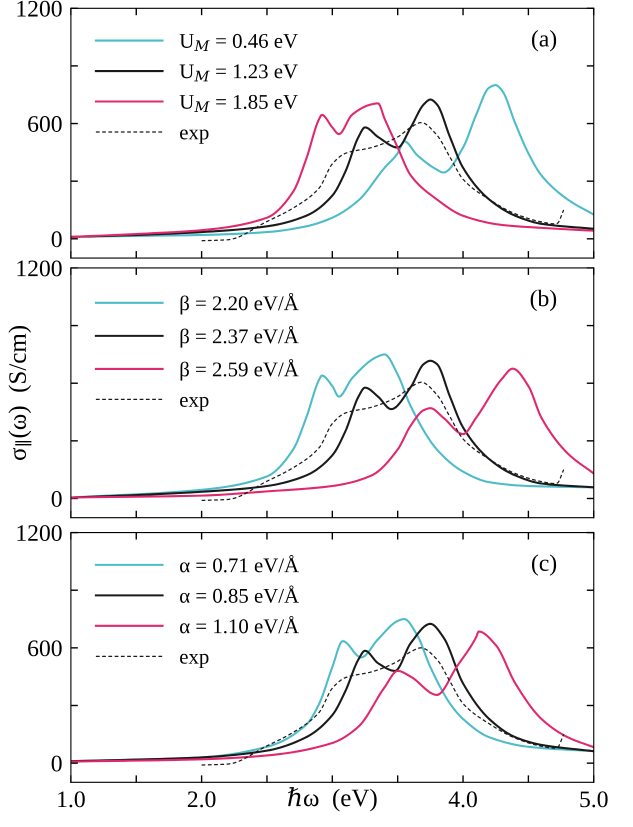 The width and height of the screenshot is (633, 827). I want to click on legend-label: U$_{M}$ = 1.23 eV, so click(239, 73).